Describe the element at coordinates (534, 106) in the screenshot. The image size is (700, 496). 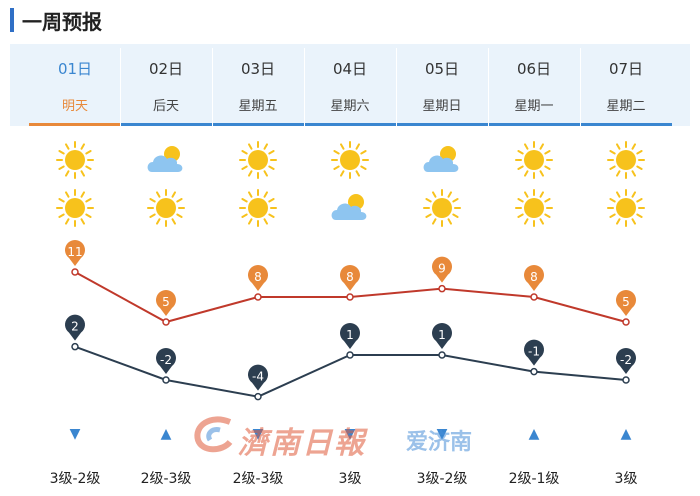
I see `day-label: 星期一` at that location.